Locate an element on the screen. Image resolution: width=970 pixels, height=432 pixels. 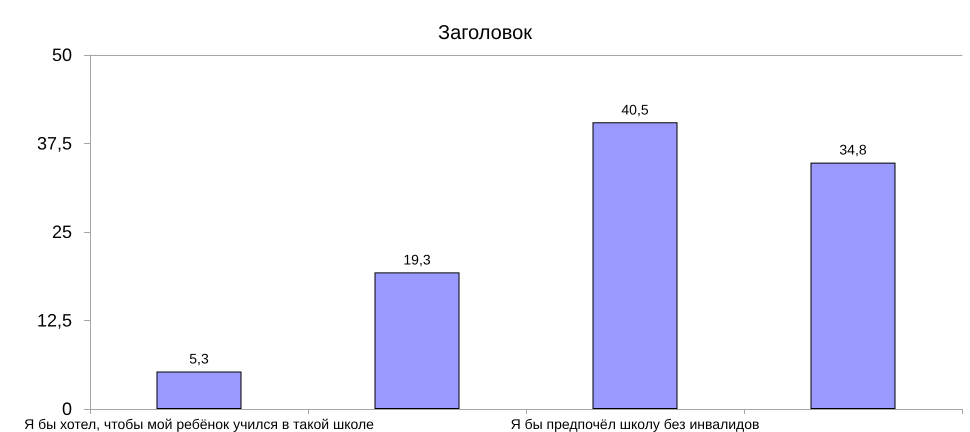
data-label: 34,8 is located at coordinates (853, 150).